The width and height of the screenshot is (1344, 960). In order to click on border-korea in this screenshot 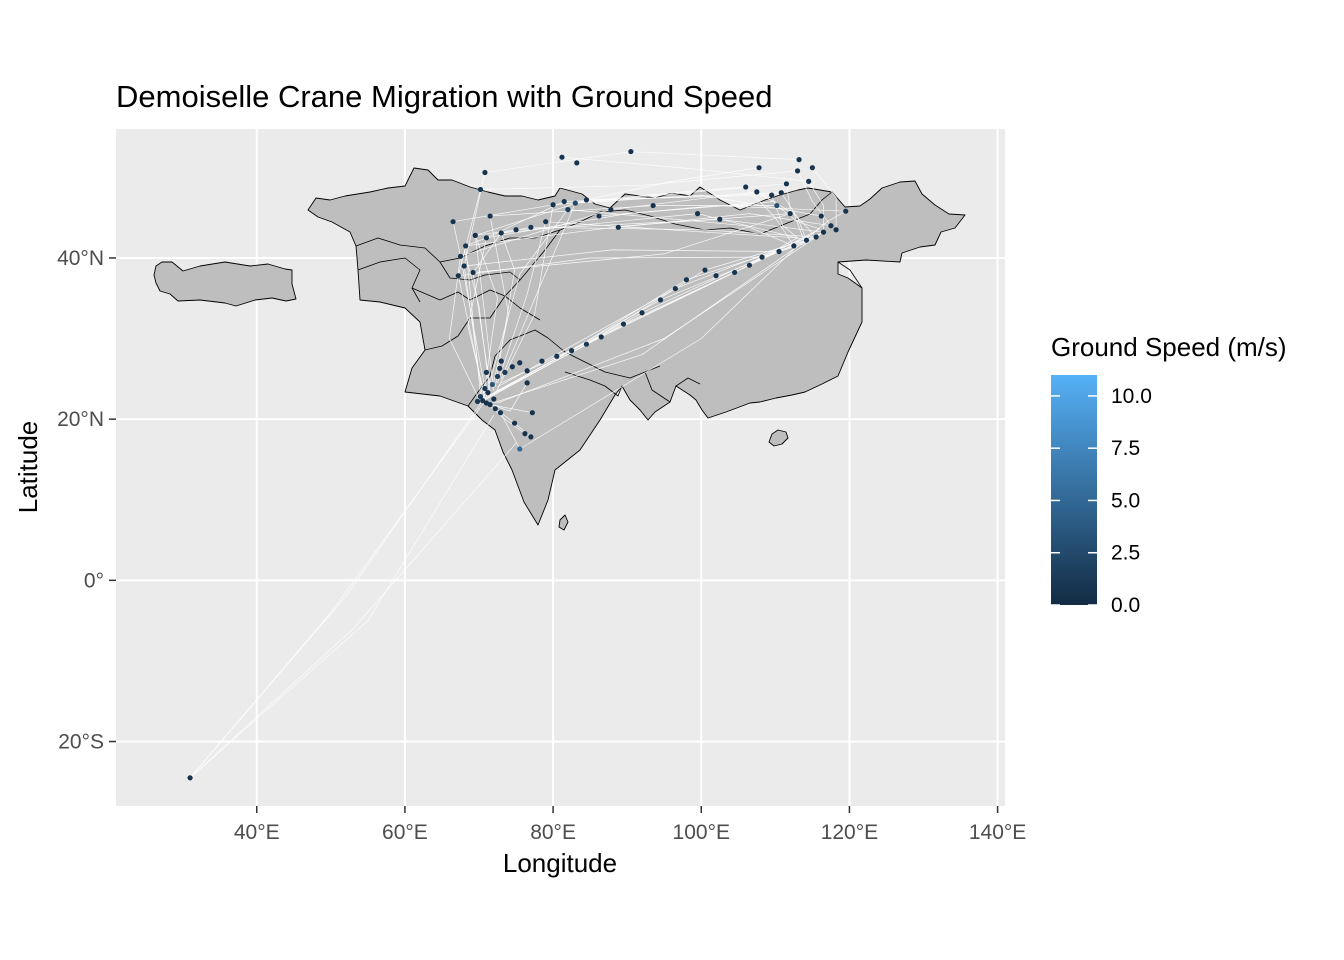, I will do `click(850, 275)`.